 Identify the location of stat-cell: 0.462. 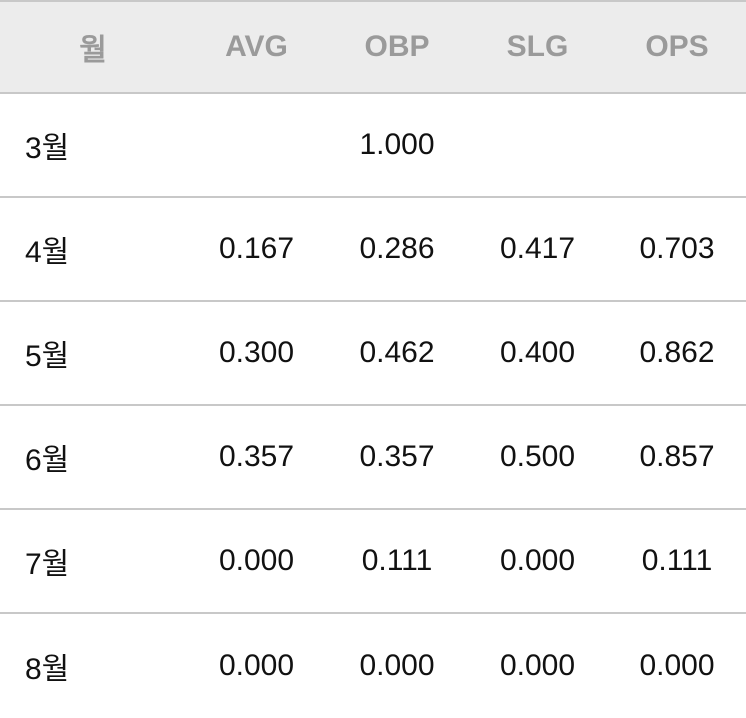
(397, 352).